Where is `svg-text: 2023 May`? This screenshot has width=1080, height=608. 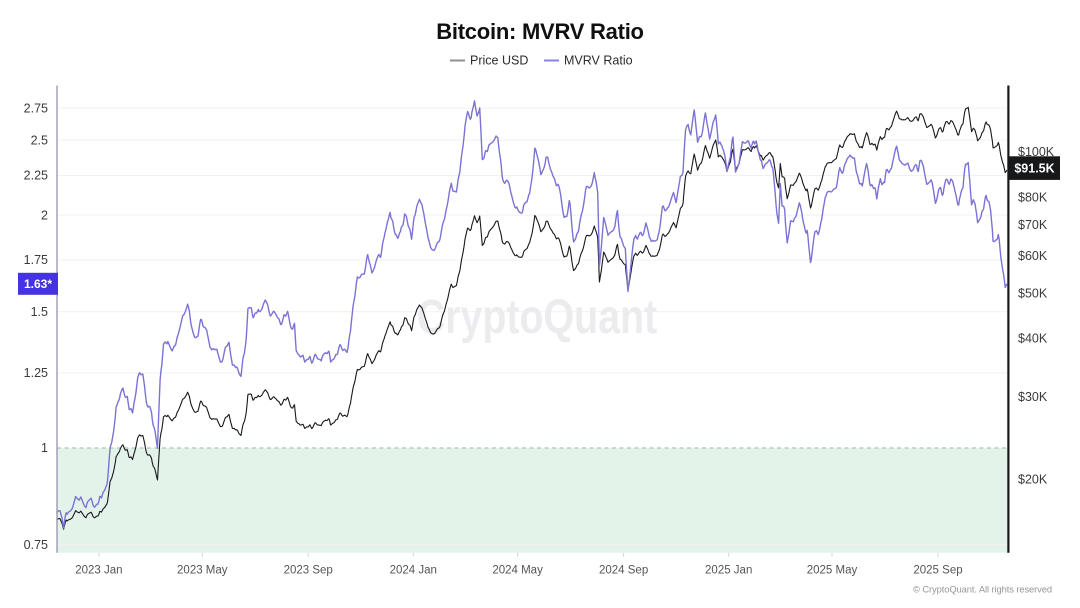
svg-text: 2023 May is located at coordinates (202, 571).